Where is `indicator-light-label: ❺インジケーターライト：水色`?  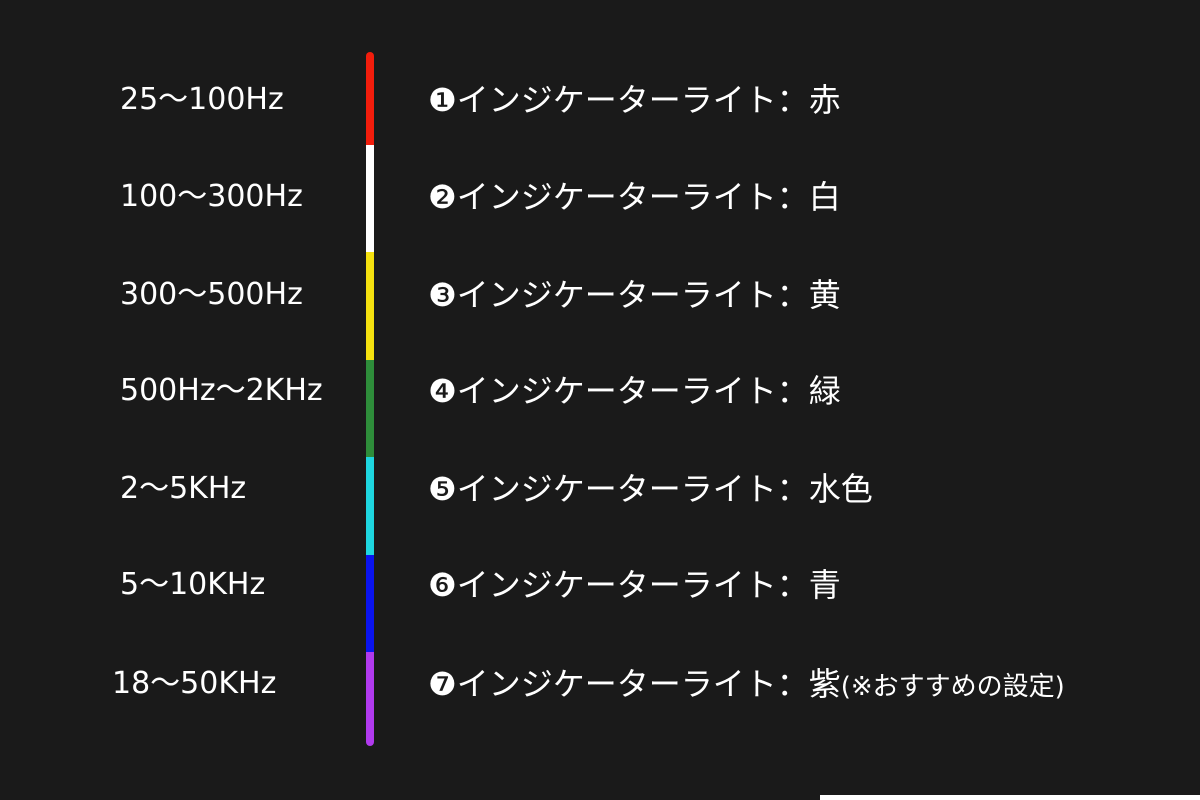
indicator-light-label: ❺インジケーターライト：水色 is located at coordinates (650, 489).